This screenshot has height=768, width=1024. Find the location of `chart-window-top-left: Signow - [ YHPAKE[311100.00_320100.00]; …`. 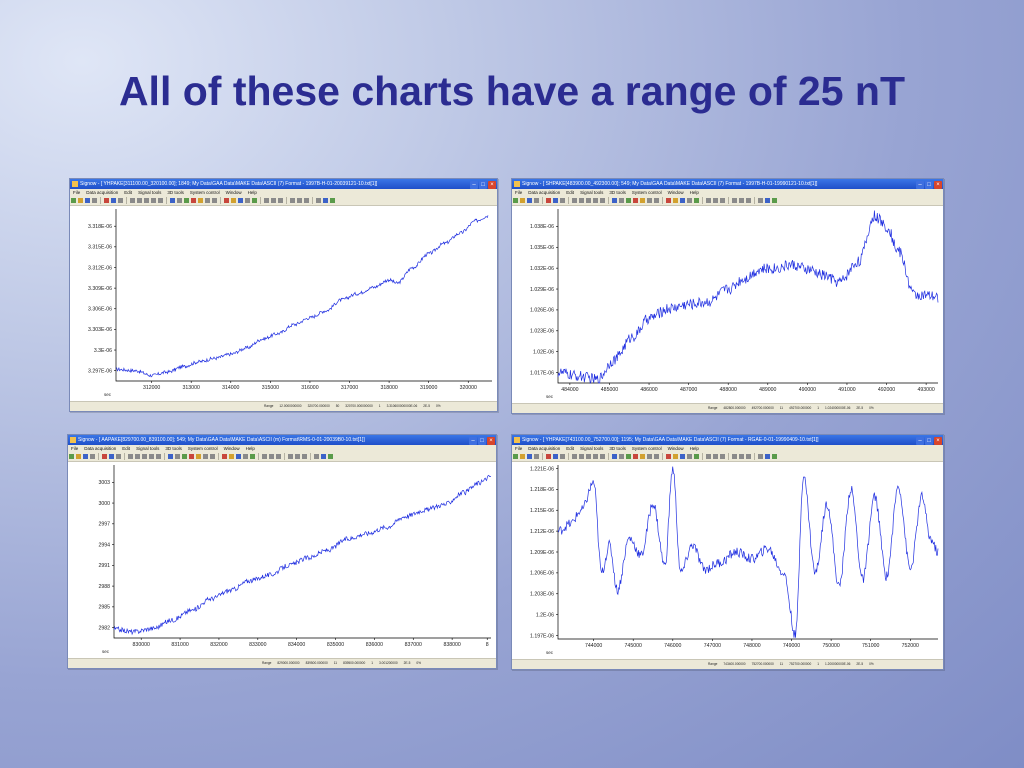

chart-window-top-left: Signow - [ YHPAKE[311100.00_320100.00]; … is located at coordinates (283, 295).